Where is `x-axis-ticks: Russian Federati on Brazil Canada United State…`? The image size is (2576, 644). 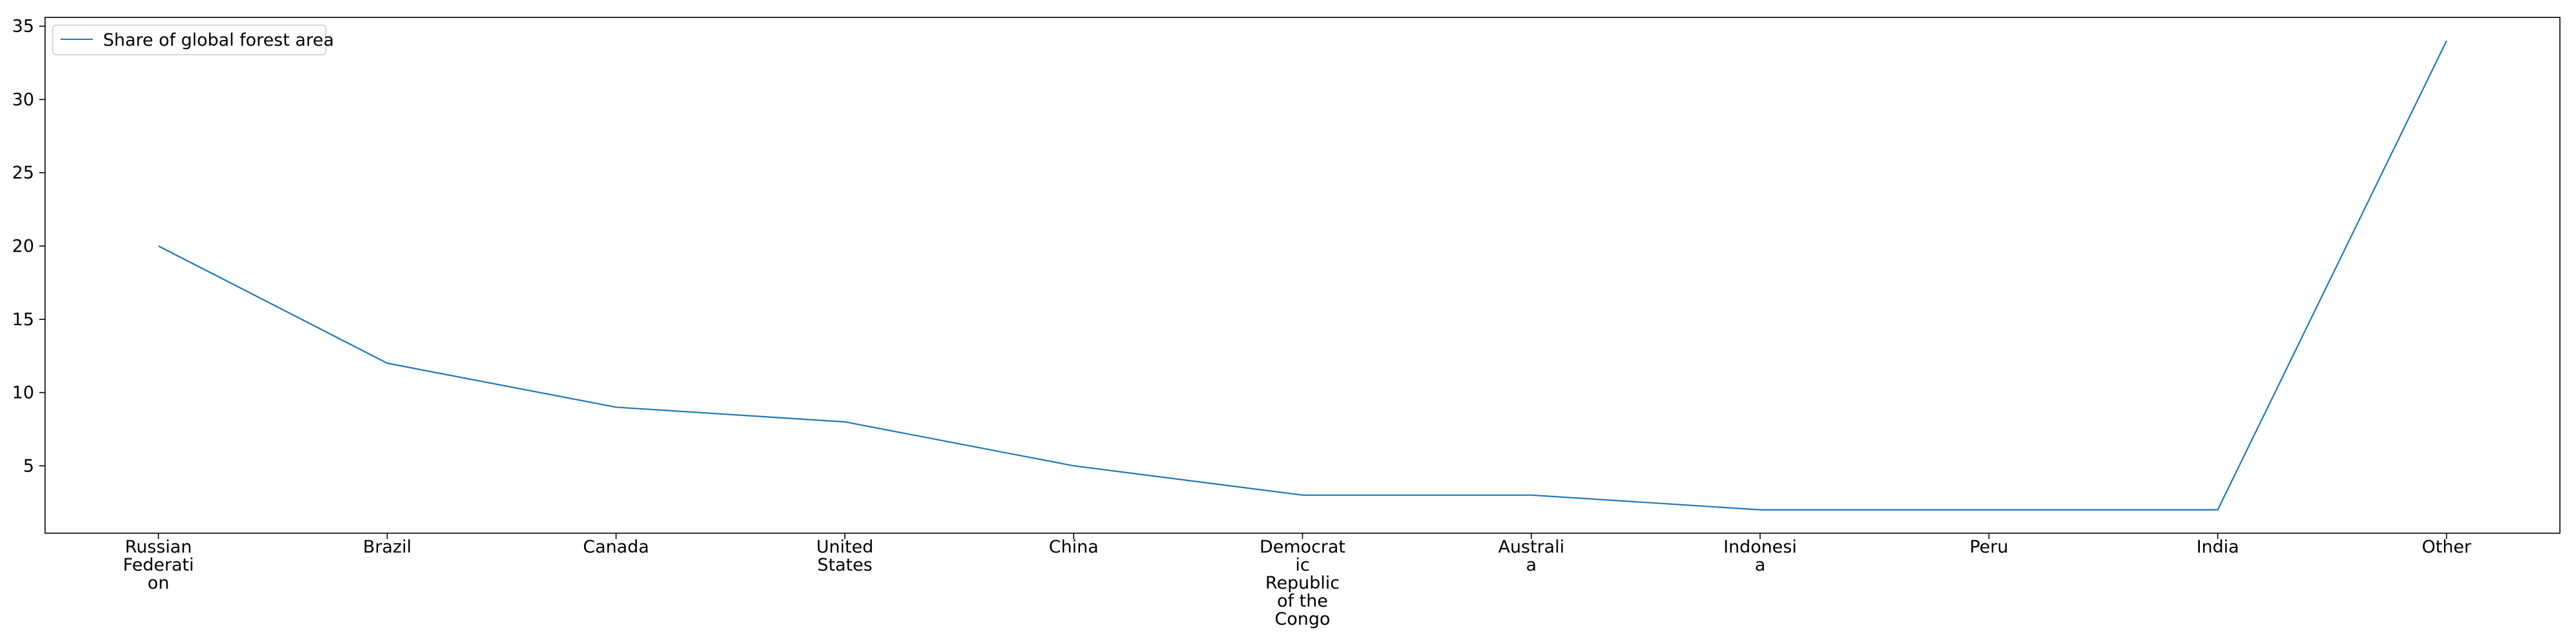
x-axis-ticks: Russian Federati on Brazil Canada United State… is located at coordinates (1297, 581).